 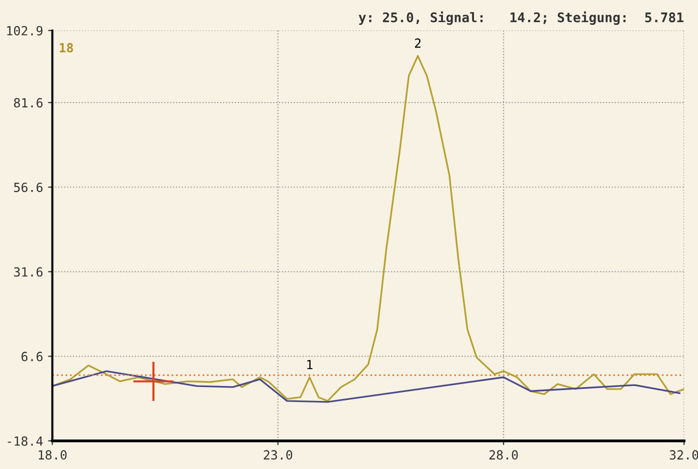 What do you see at coordinates (309, 365) in the screenshot?
I see `annotation: 1` at bounding box center [309, 365].